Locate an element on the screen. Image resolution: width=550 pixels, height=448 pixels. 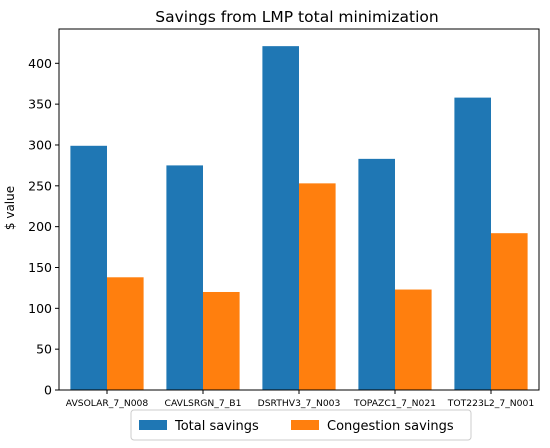
y-tick-label: 300 is located at coordinates (40, 144).